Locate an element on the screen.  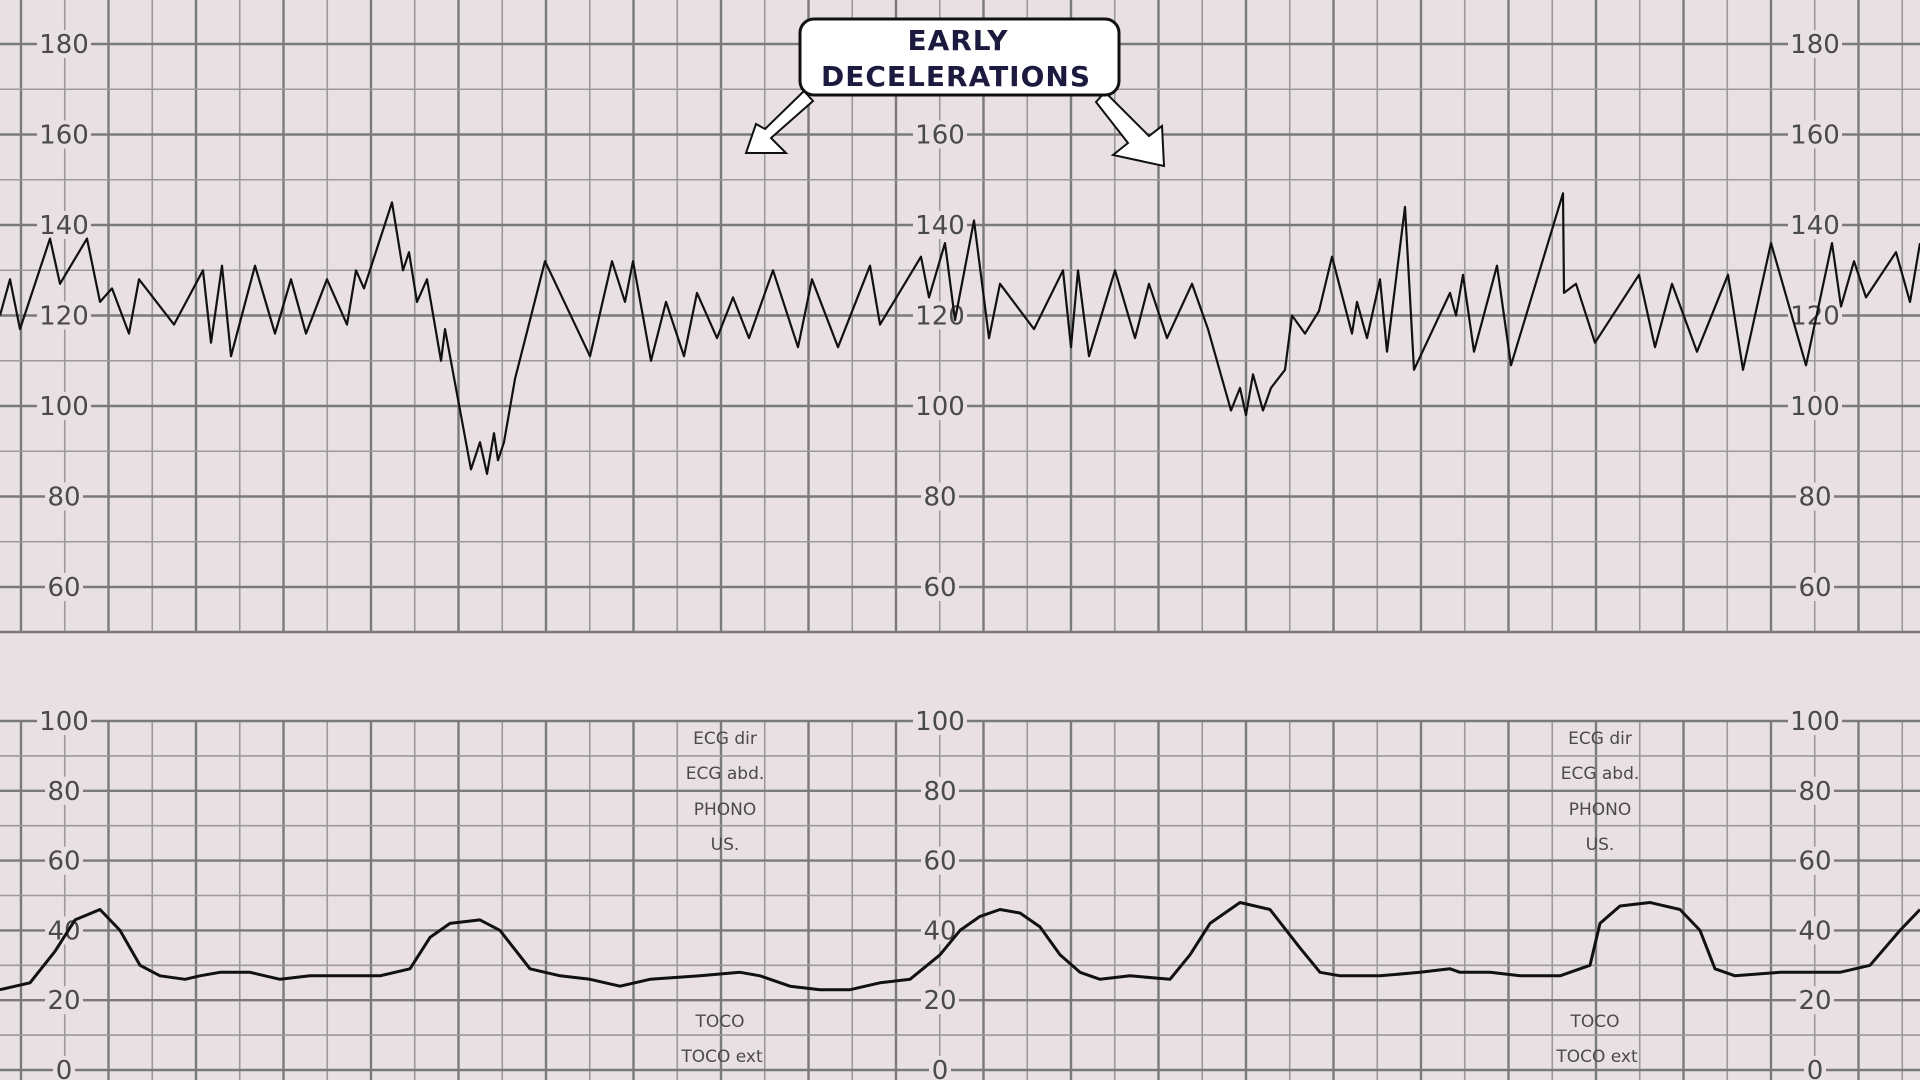
label-ecg-dir-left: ECG dir is located at coordinates (725, 739).